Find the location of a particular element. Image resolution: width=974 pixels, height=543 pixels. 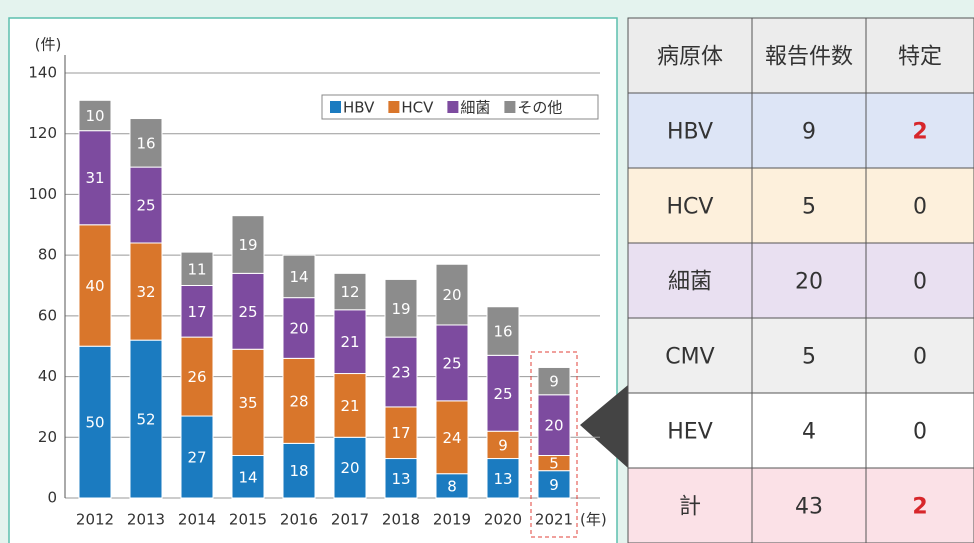

legend-label: その他 is located at coordinates (539, 108).